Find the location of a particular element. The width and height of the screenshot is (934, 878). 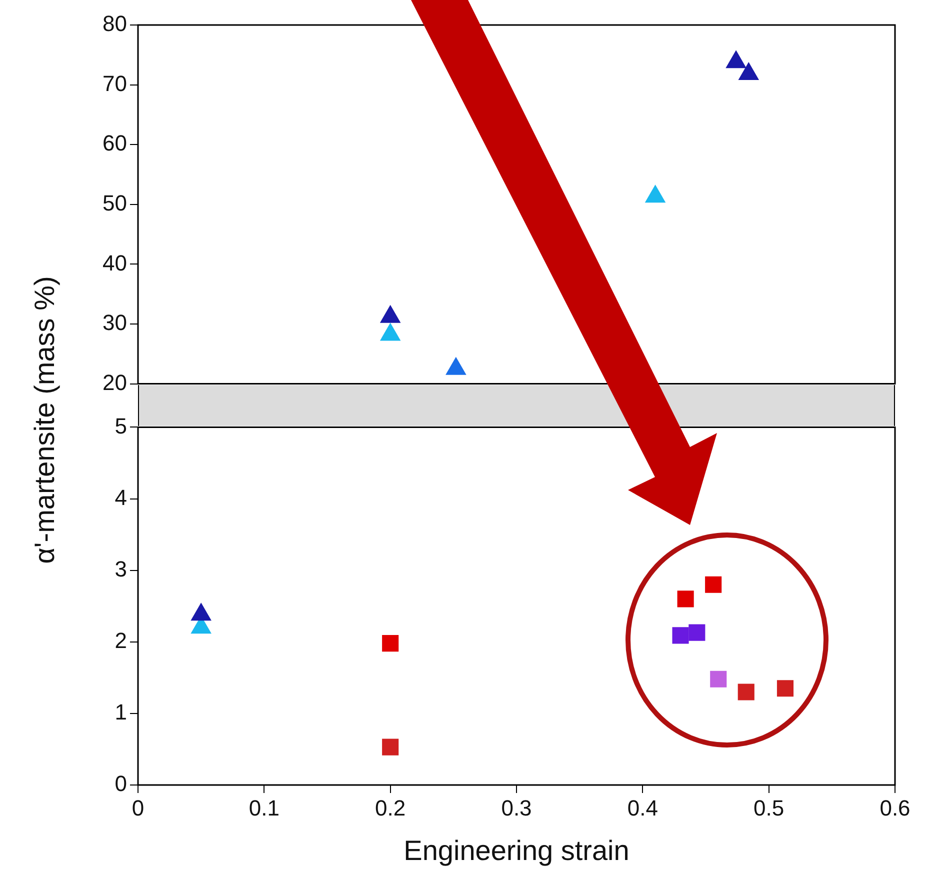

y-tick-label: 70 is located at coordinates (114, 83).